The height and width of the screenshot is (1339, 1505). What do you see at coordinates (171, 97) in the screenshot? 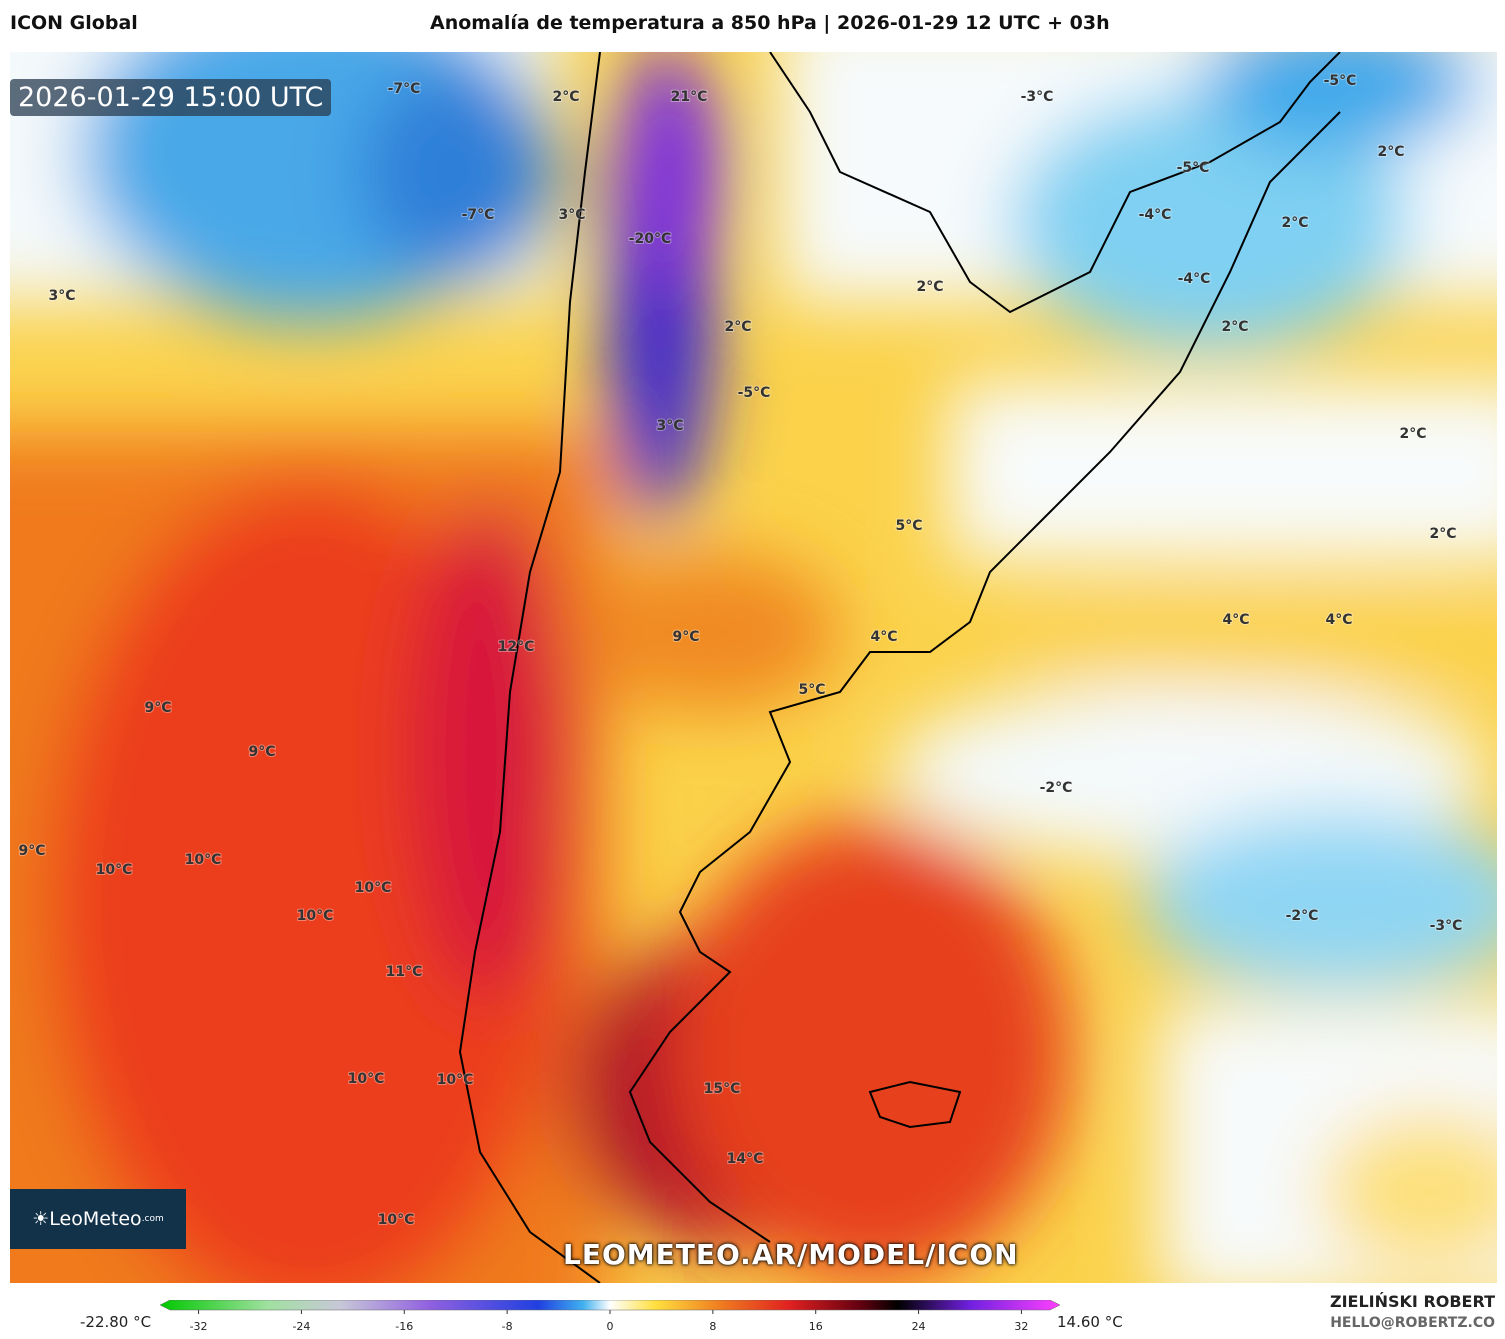
I see `timestamp: 2026-01-29 15:00 UTC` at bounding box center [171, 97].